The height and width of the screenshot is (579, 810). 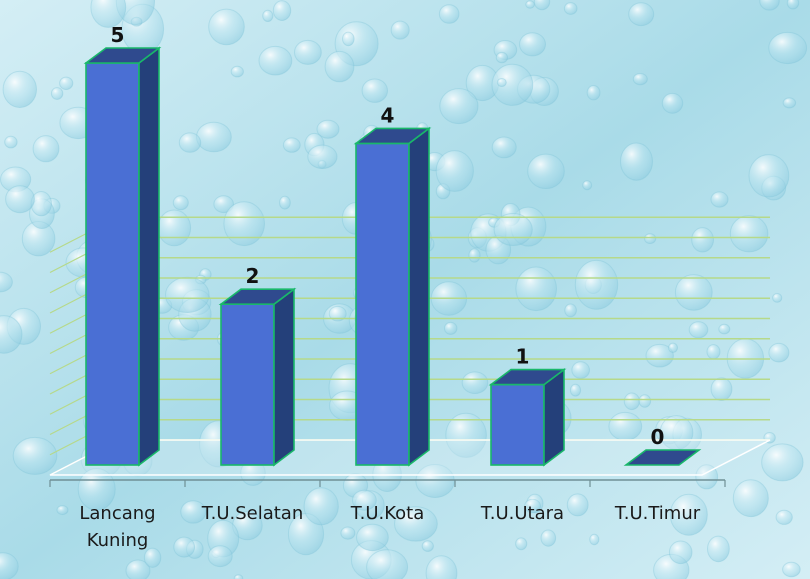 I want to click on data-label: 0, so click(x=658, y=437).